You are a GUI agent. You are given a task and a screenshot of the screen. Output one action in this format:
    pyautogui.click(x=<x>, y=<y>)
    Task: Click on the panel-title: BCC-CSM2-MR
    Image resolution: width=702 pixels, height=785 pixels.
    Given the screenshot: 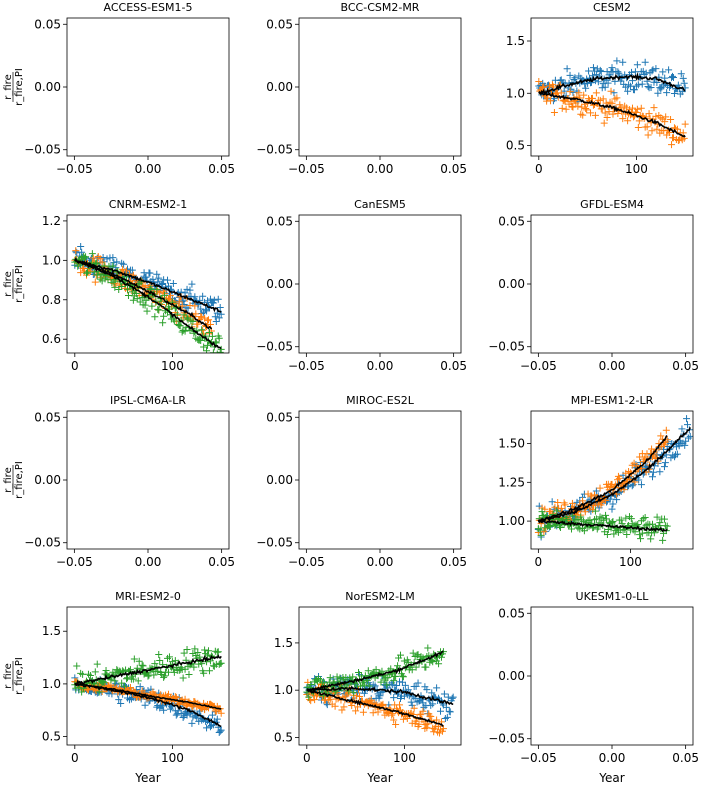 What is the action you would take?
    pyautogui.click(x=380, y=7)
    